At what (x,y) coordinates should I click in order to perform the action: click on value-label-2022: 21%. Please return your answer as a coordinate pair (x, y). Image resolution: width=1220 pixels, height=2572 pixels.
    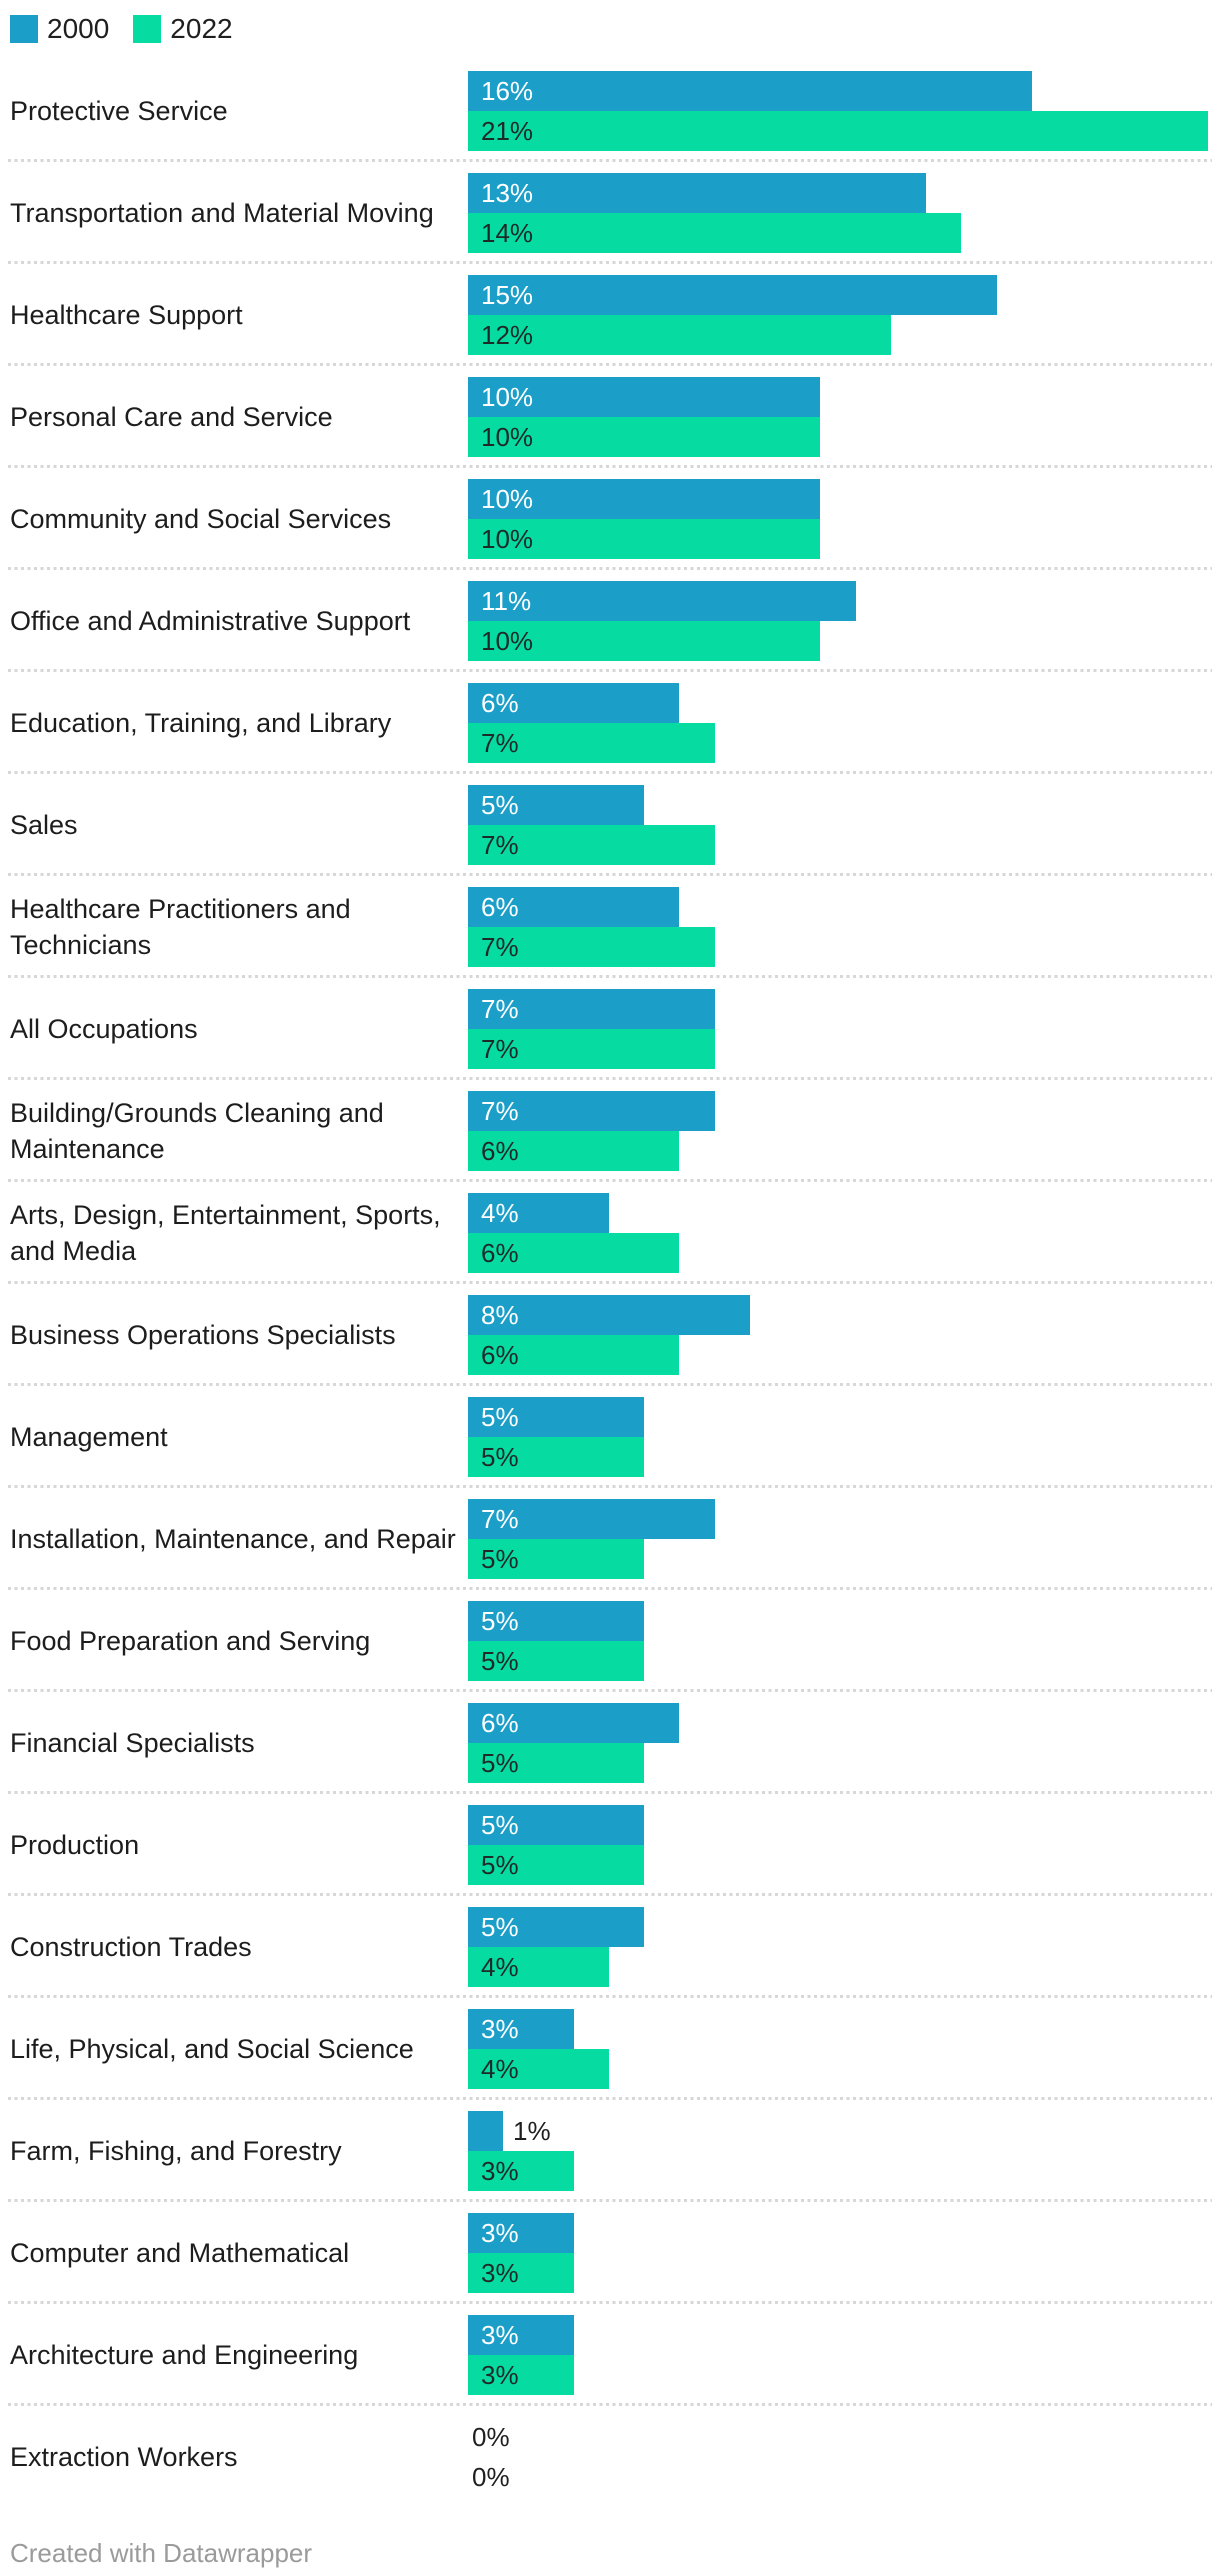
    Looking at the image, I should click on (507, 131).